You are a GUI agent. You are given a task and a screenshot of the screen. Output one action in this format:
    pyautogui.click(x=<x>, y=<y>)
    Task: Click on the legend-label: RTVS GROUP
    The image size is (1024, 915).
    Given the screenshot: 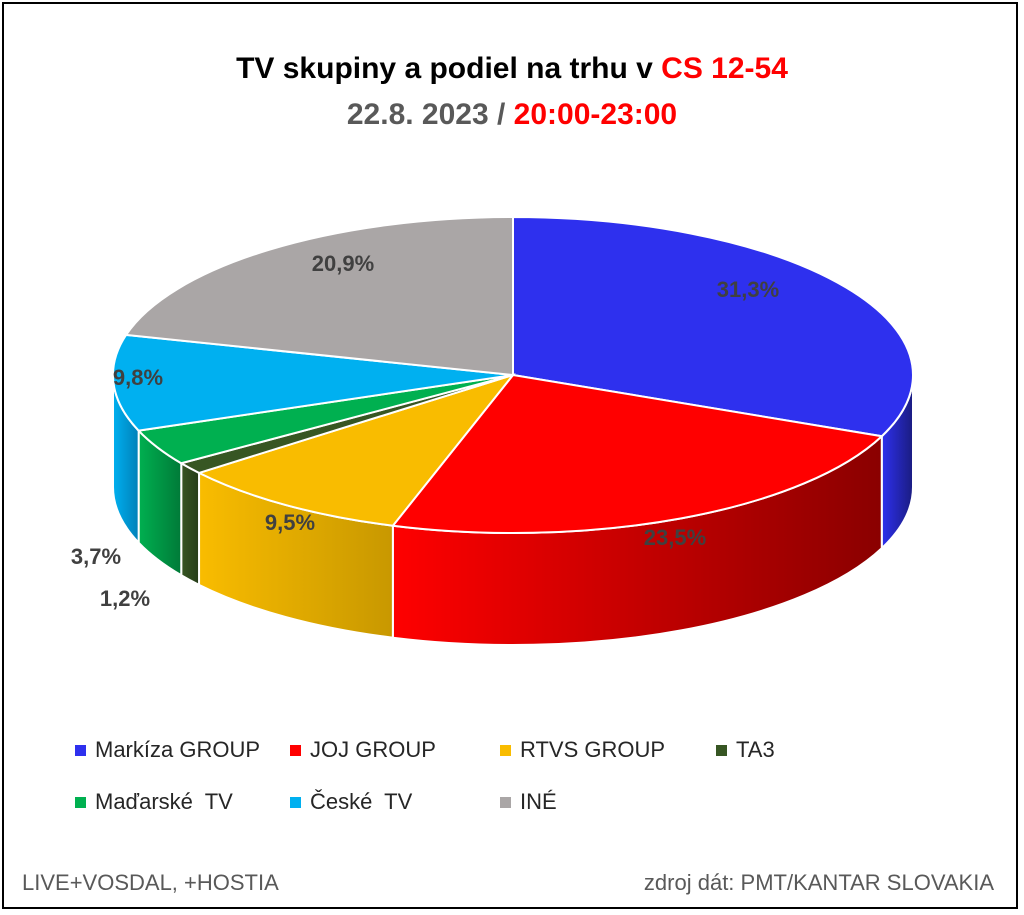 What is the action you would take?
    pyautogui.click(x=593, y=749)
    